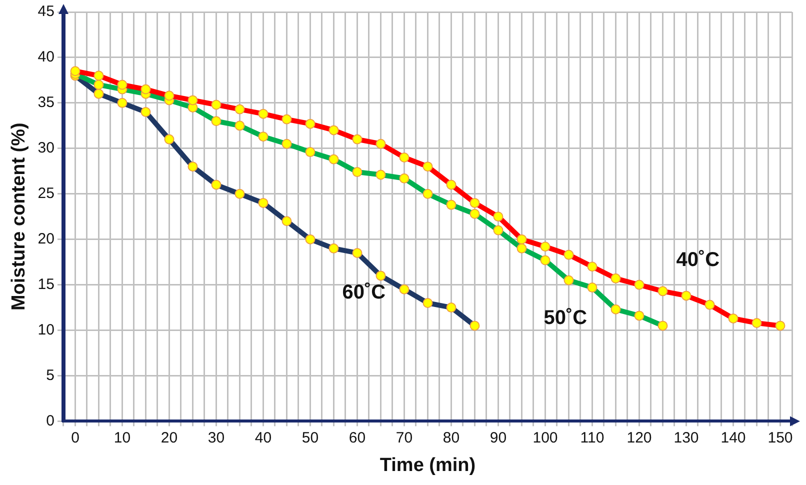 Image resolution: width=806 pixels, height=485 pixels. I want to click on y-axis-title: Moisture content (%), so click(19, 216).